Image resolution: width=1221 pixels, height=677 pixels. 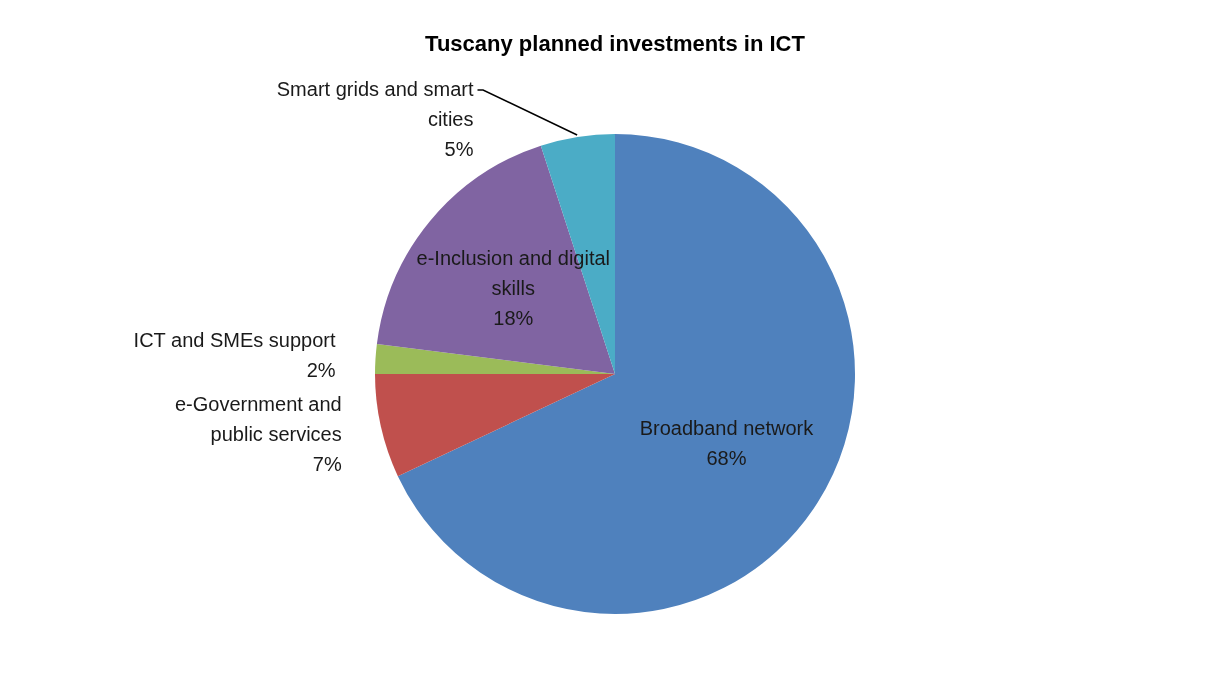 What do you see at coordinates (513, 318) in the screenshot?
I see `data-label: 18%` at bounding box center [513, 318].